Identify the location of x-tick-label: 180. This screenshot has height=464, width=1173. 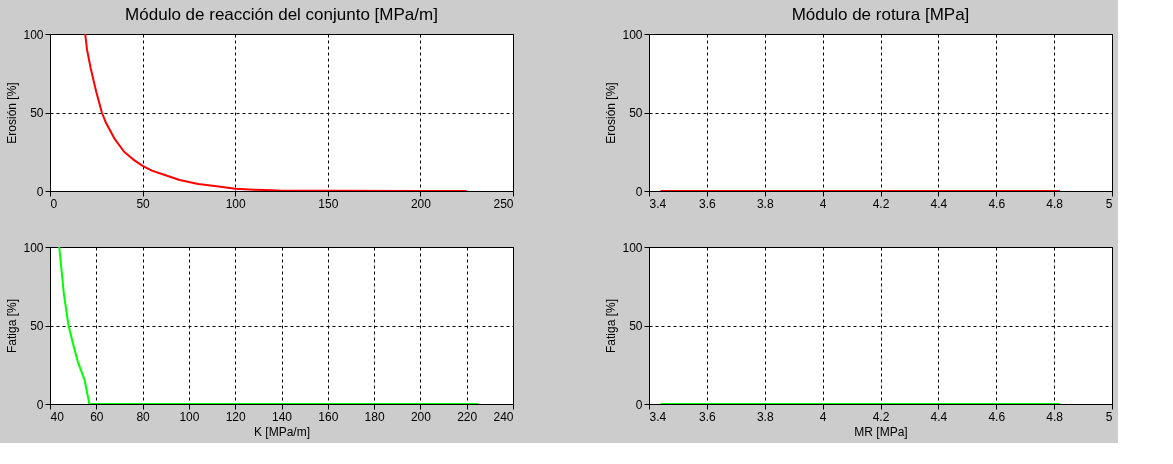
(374, 416).